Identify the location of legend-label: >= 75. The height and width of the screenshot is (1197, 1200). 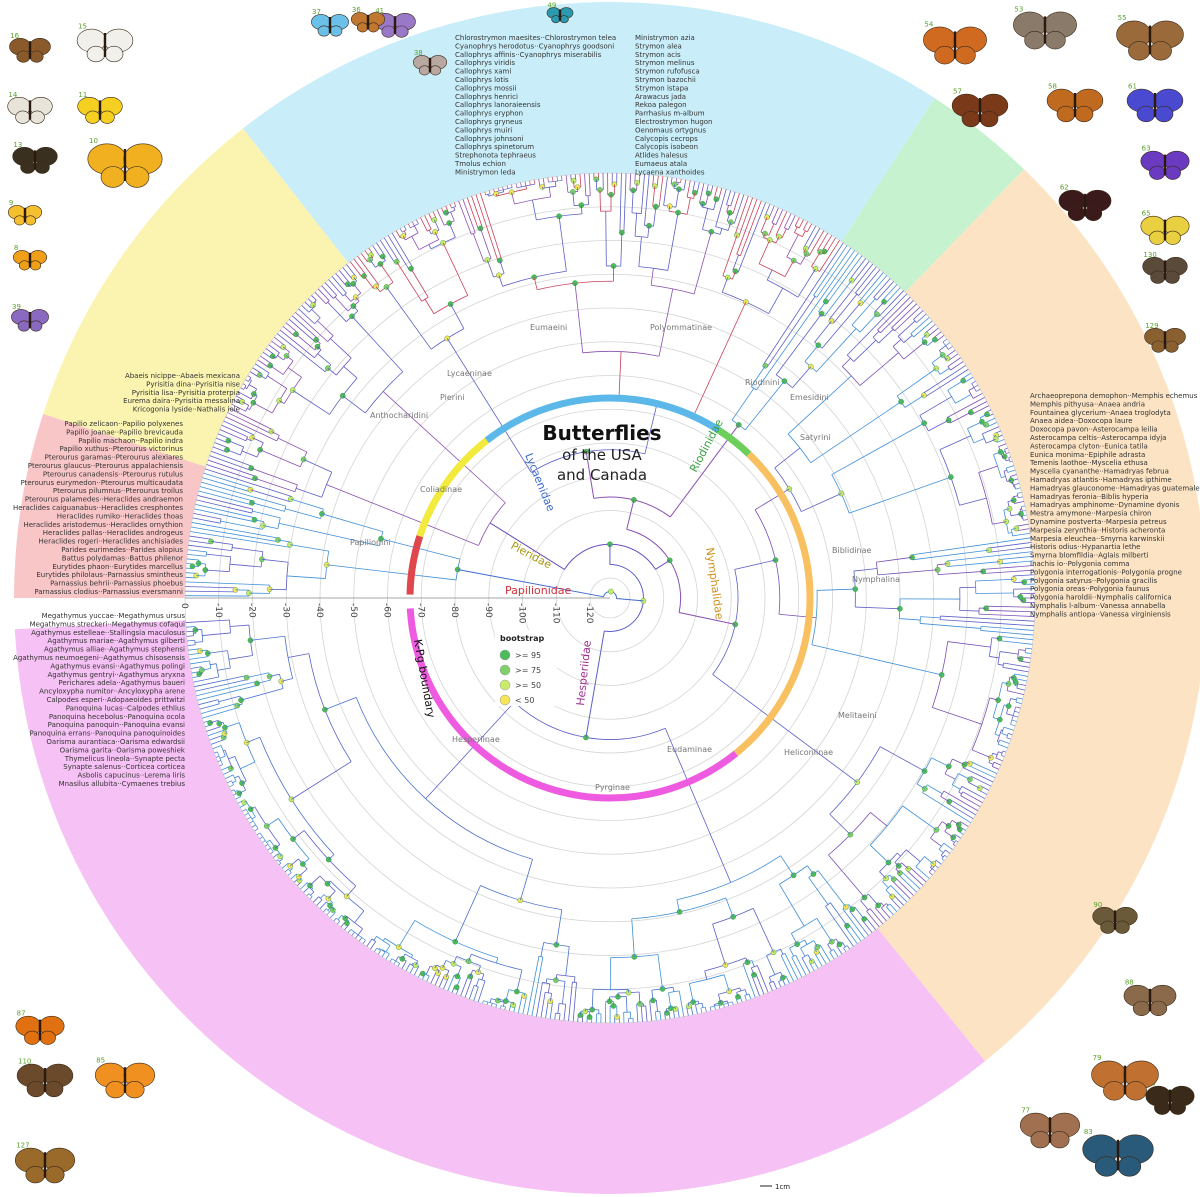
(528, 670).